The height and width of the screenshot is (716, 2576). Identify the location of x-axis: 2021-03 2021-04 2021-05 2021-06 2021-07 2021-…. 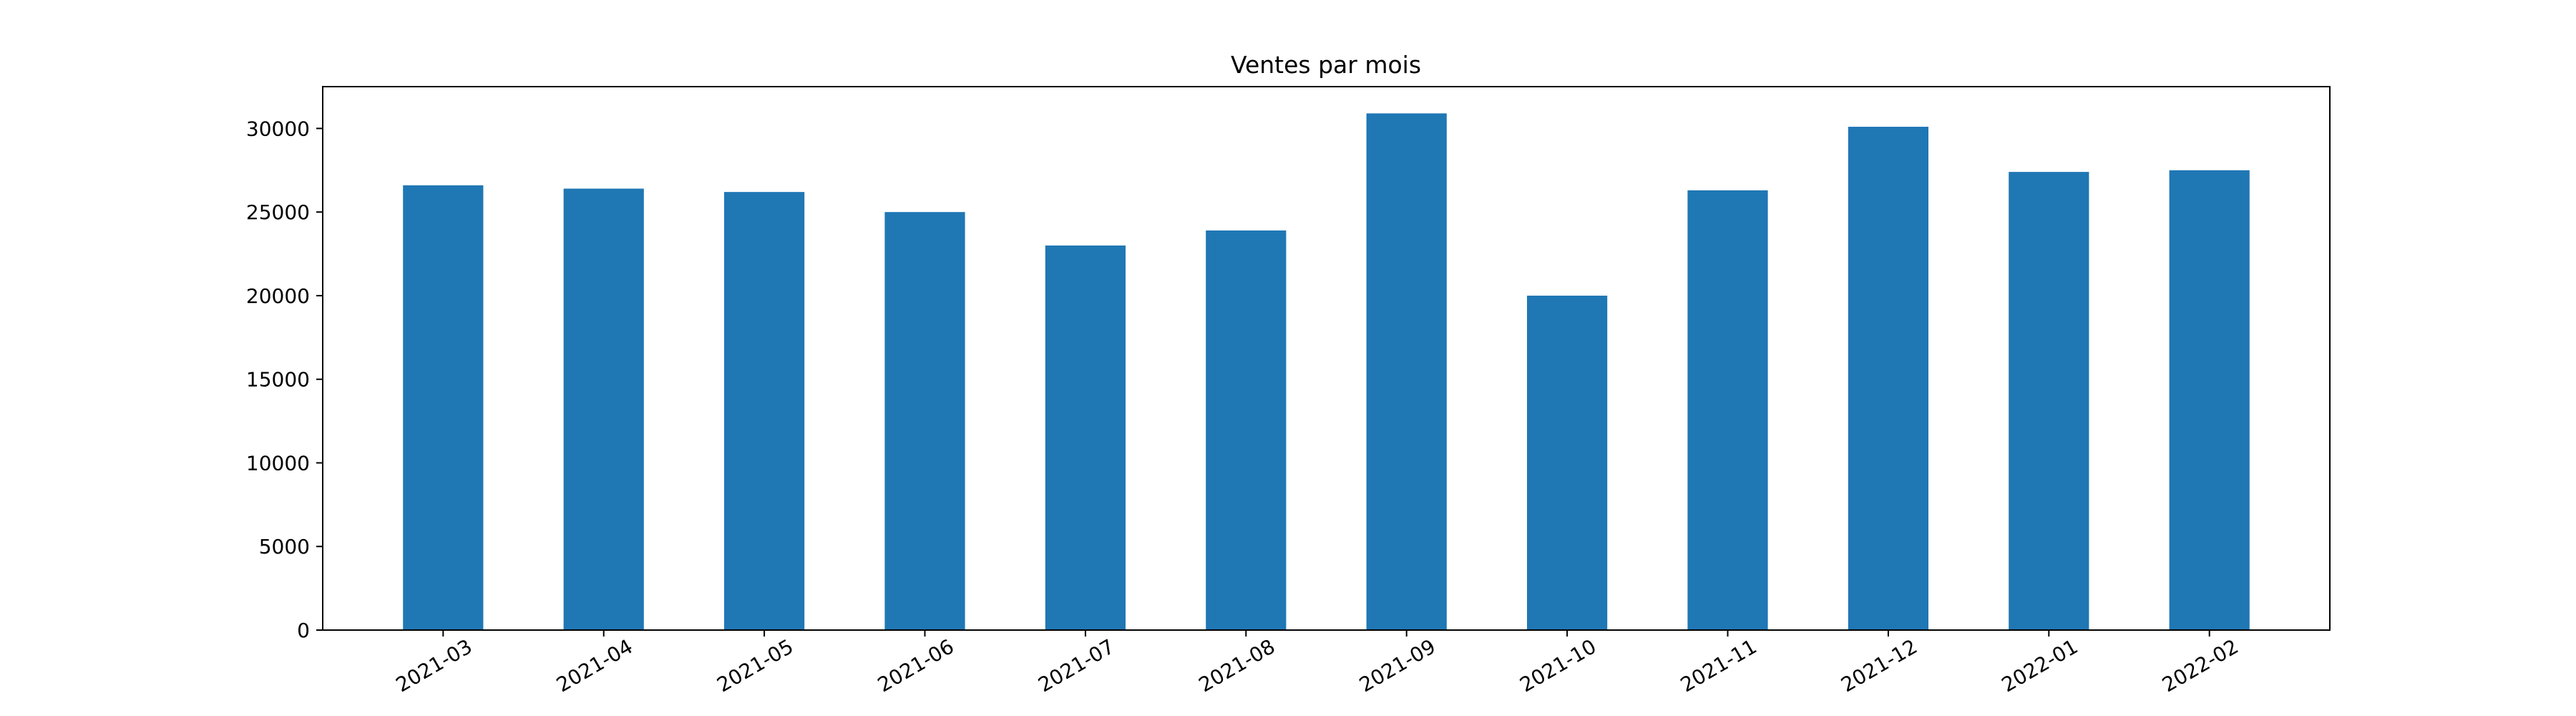
(1317, 663).